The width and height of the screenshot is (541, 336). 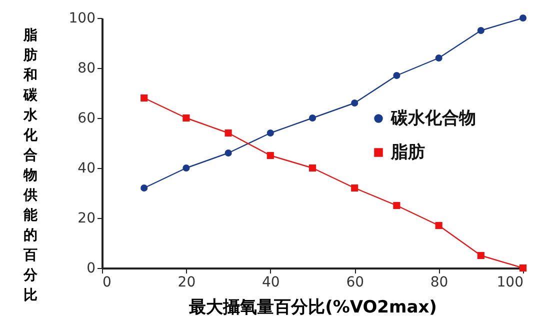 I want to click on y-tick-label: 40, so click(x=87, y=168).